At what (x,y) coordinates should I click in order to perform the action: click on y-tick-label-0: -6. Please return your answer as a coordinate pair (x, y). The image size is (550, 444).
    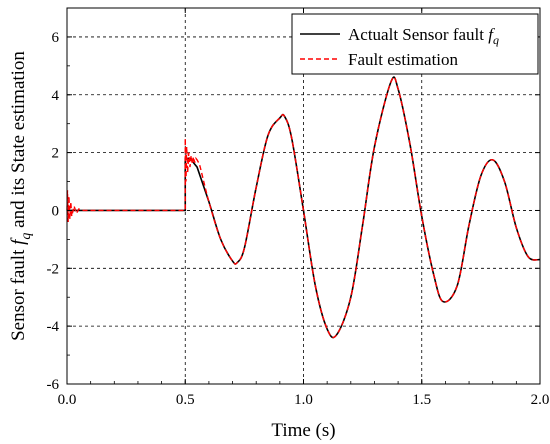
    Looking at the image, I should click on (53, 385).